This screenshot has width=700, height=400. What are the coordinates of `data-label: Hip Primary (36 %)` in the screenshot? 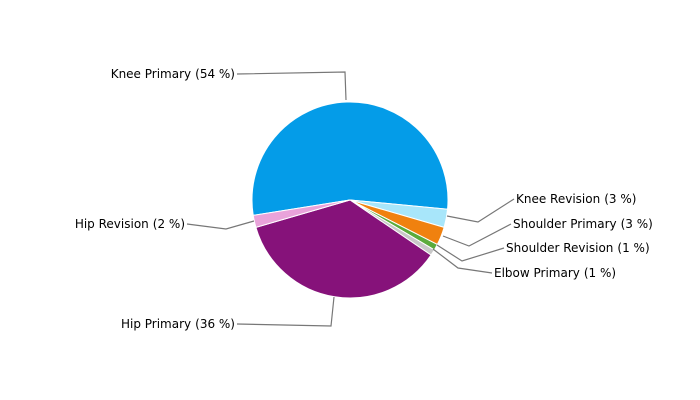 It's located at (178, 324).